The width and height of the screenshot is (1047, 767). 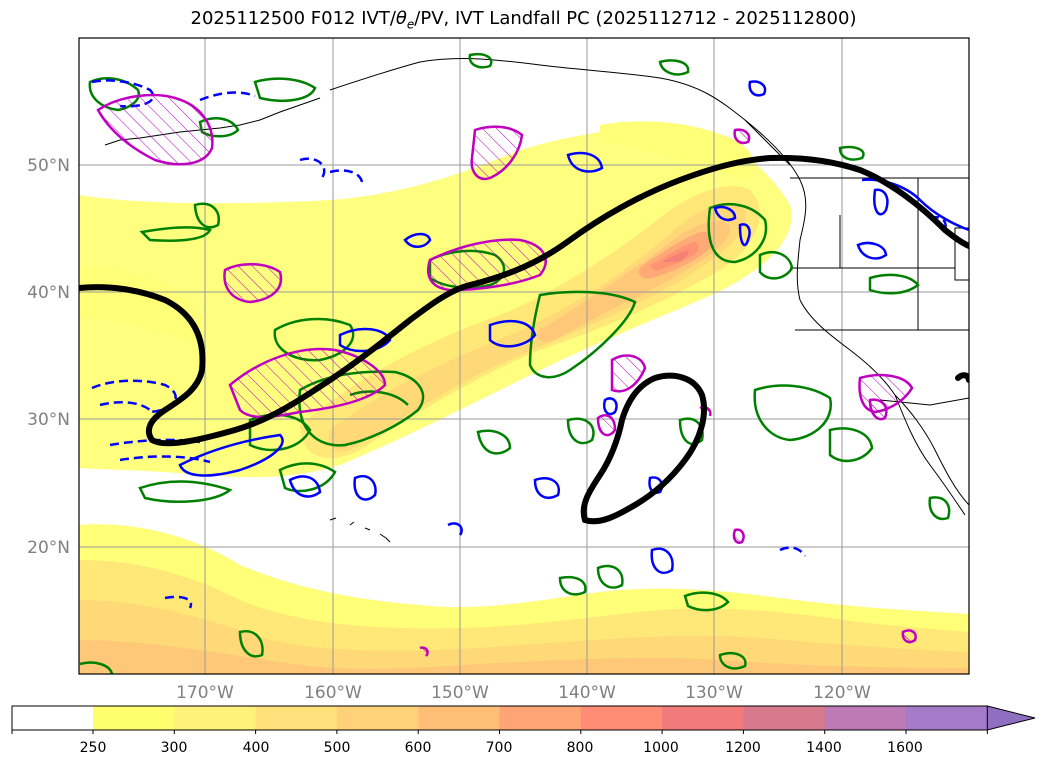 What do you see at coordinates (48, 293) in the screenshot?
I see `lat-label-40: 40°N` at bounding box center [48, 293].